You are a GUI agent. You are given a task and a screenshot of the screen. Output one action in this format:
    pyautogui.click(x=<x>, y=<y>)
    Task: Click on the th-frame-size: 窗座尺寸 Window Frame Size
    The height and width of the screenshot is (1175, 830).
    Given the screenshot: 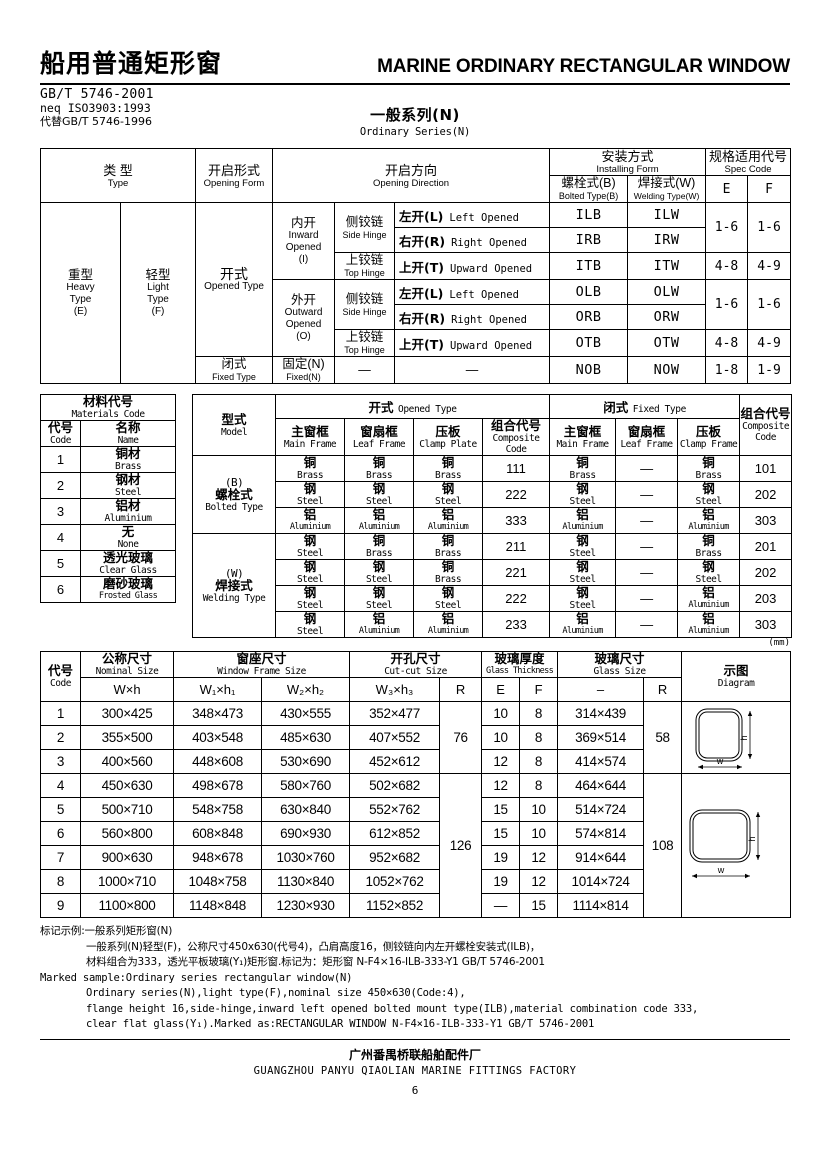 What is the action you would take?
    pyautogui.click(x=261, y=664)
    